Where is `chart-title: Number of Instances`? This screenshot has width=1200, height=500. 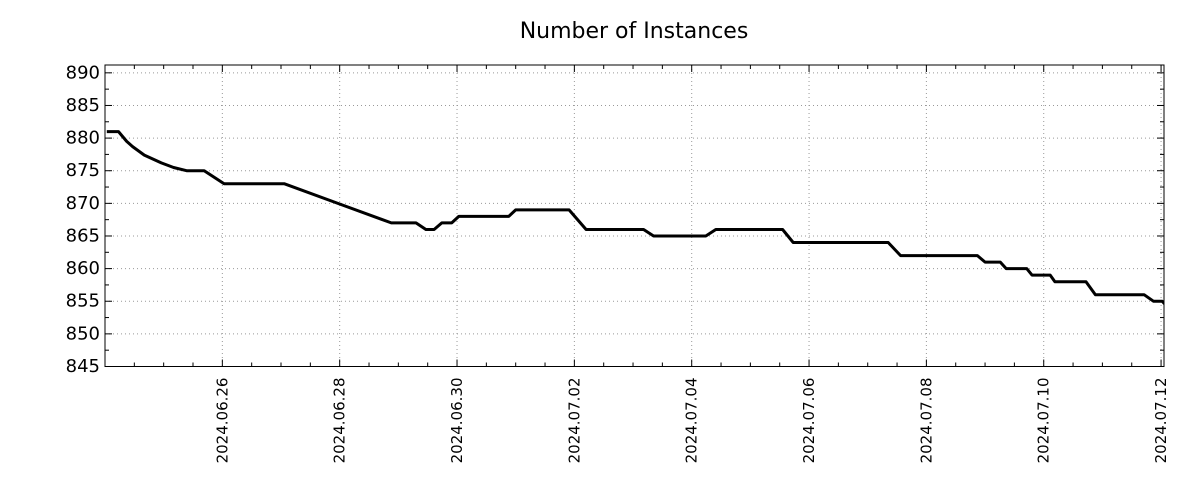
chart-title: Number of Instances is located at coordinates (634, 31).